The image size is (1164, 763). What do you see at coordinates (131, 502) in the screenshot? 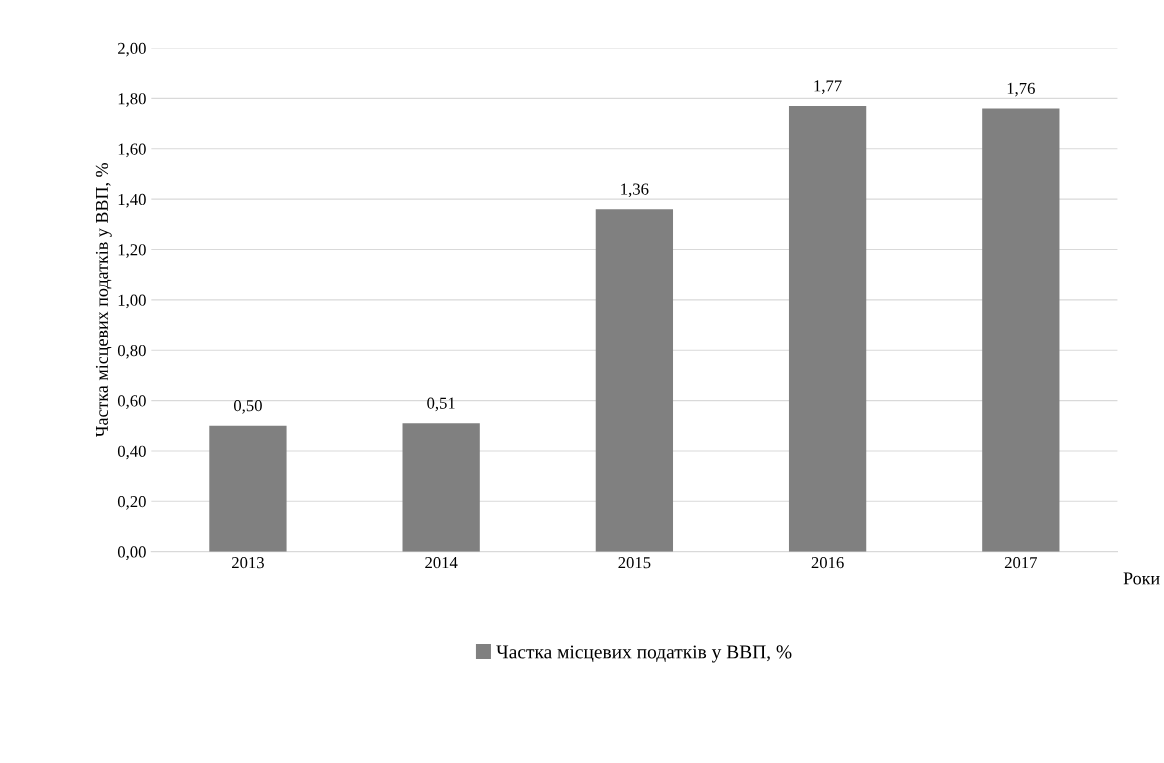
I see `y-tick-label: 0,20` at bounding box center [131, 502].